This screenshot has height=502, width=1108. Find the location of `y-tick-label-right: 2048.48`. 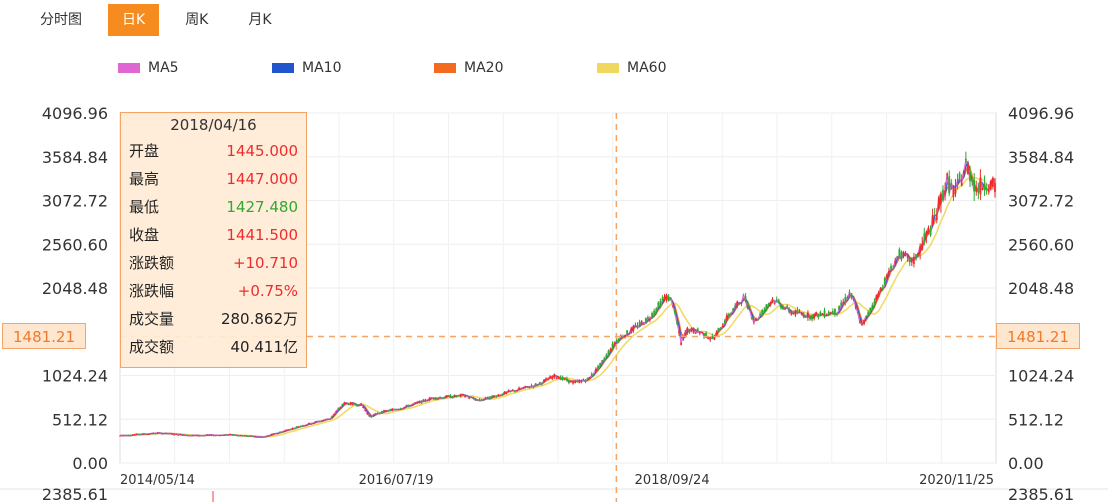

y-tick-label-right: 2048.48 is located at coordinates (1041, 288).